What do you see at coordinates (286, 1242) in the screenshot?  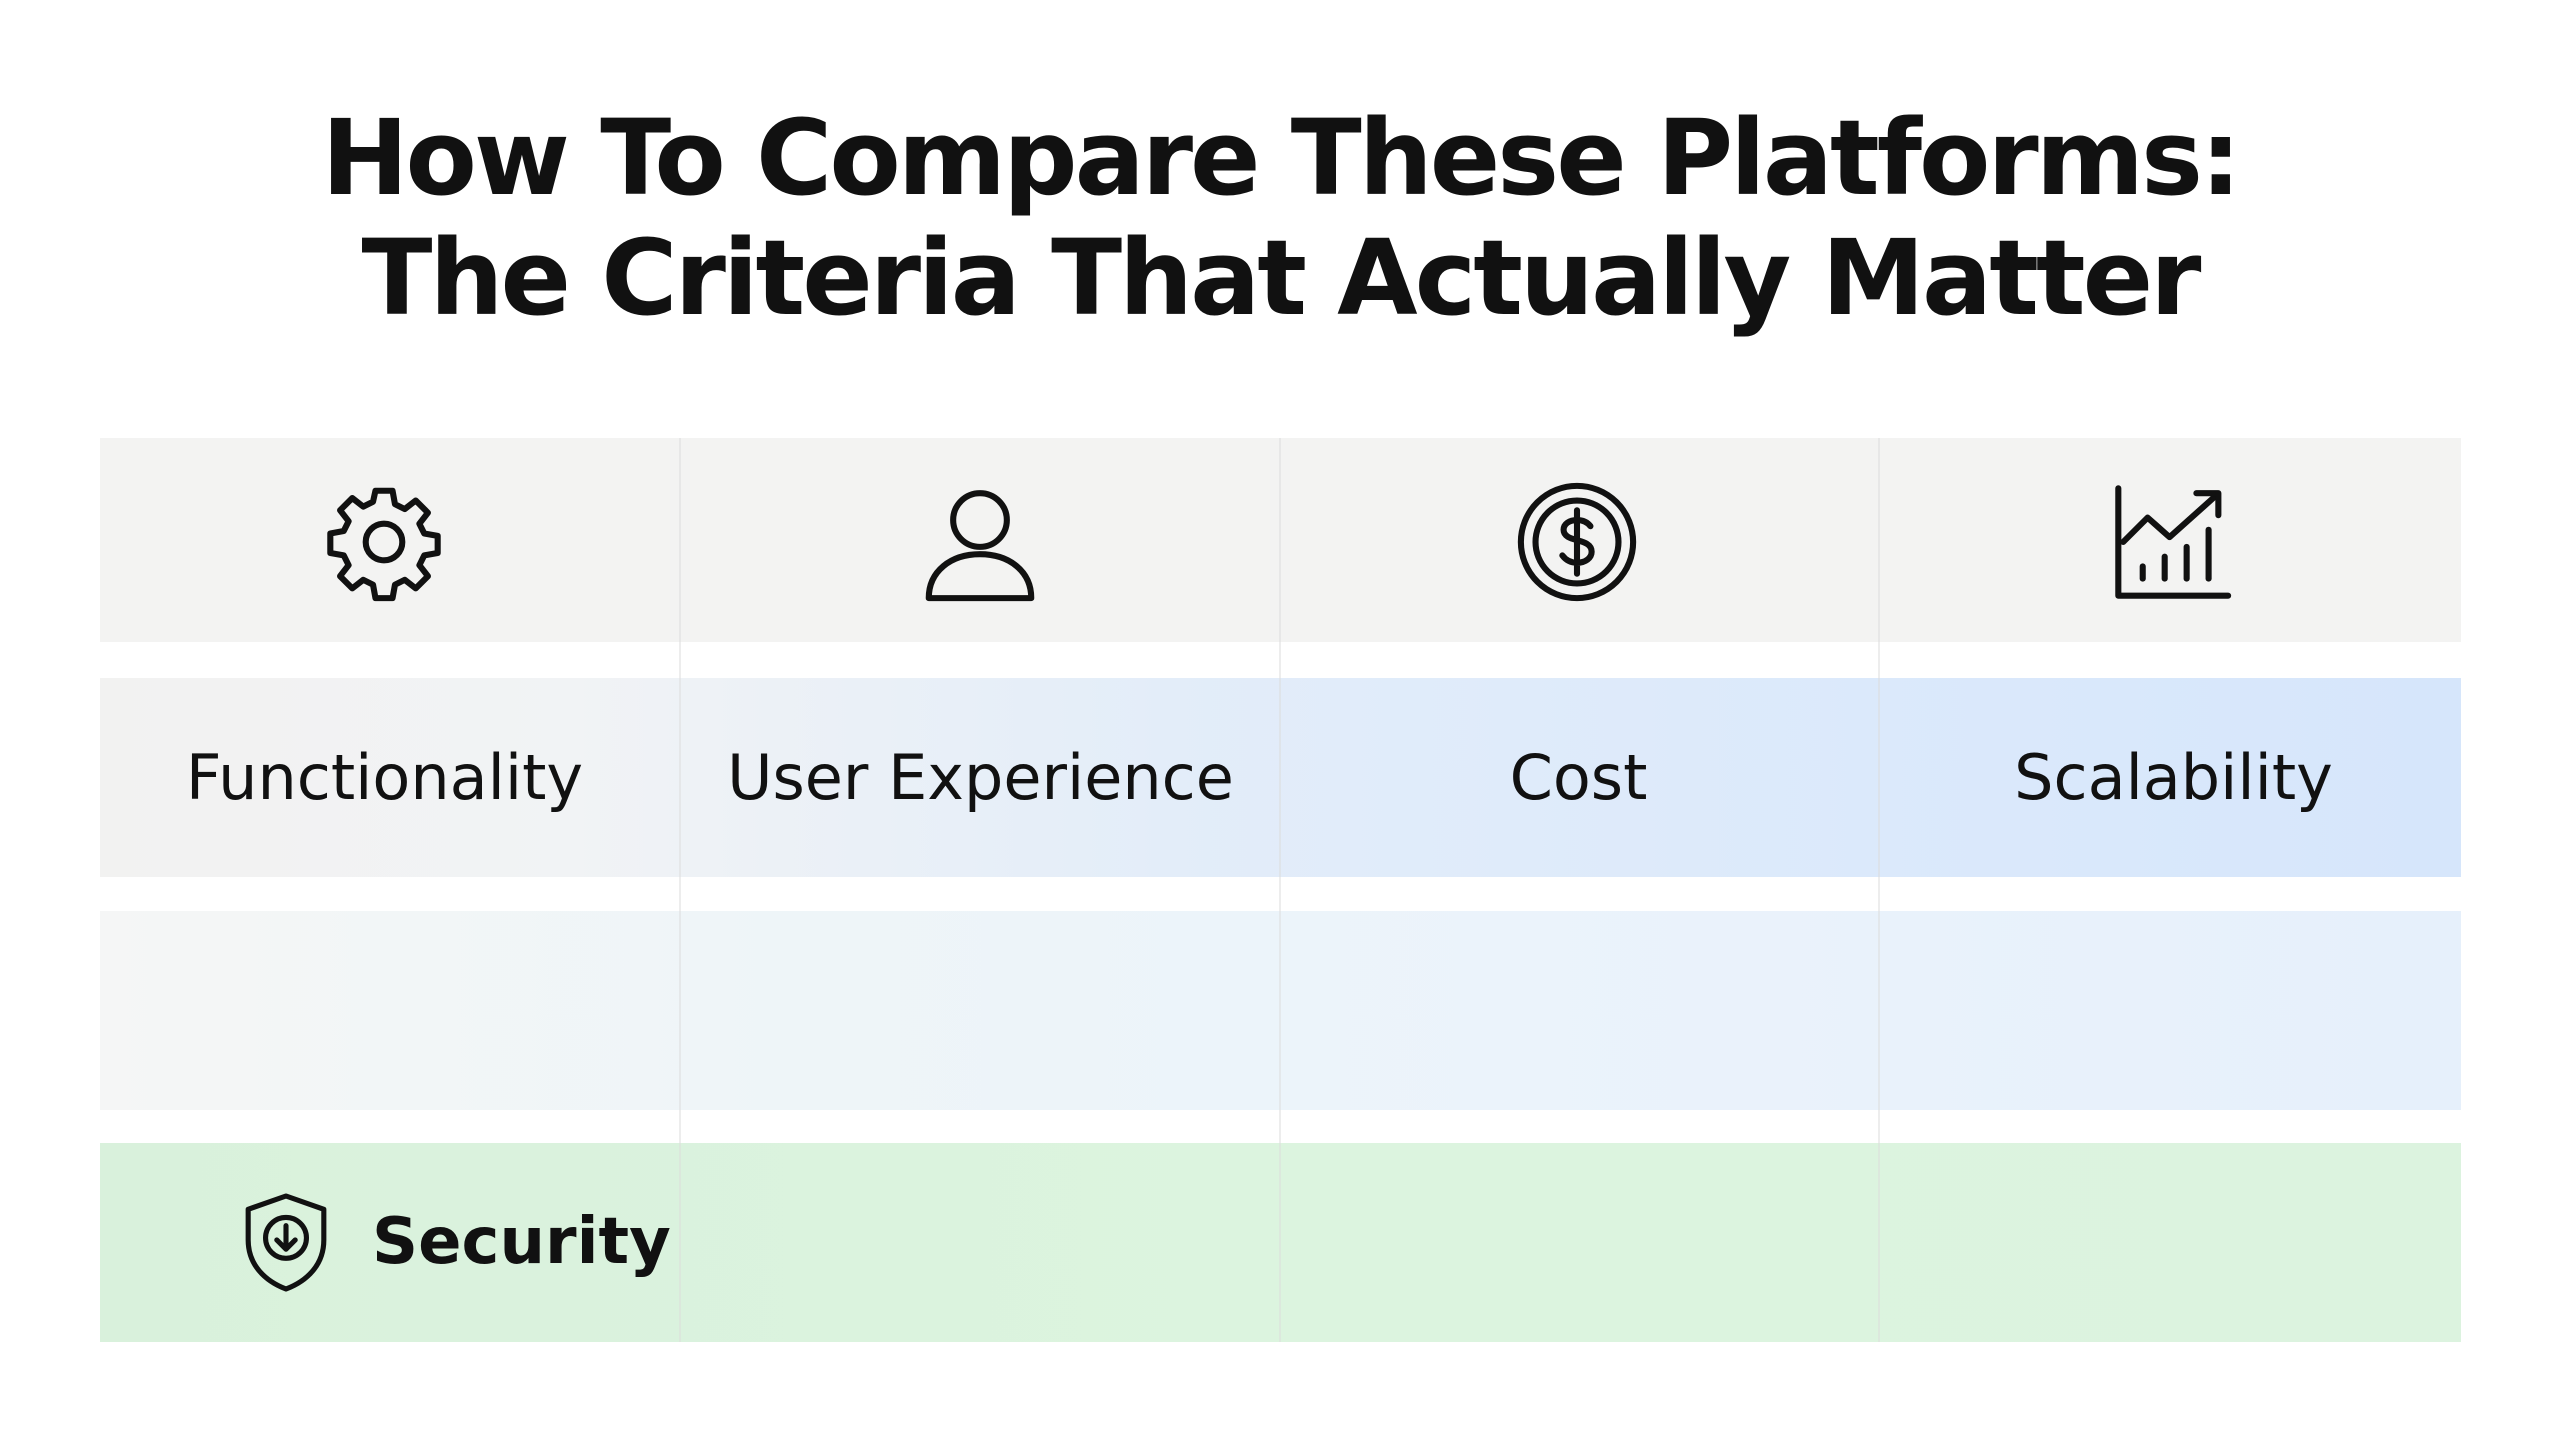 I see `shield-icon` at bounding box center [286, 1242].